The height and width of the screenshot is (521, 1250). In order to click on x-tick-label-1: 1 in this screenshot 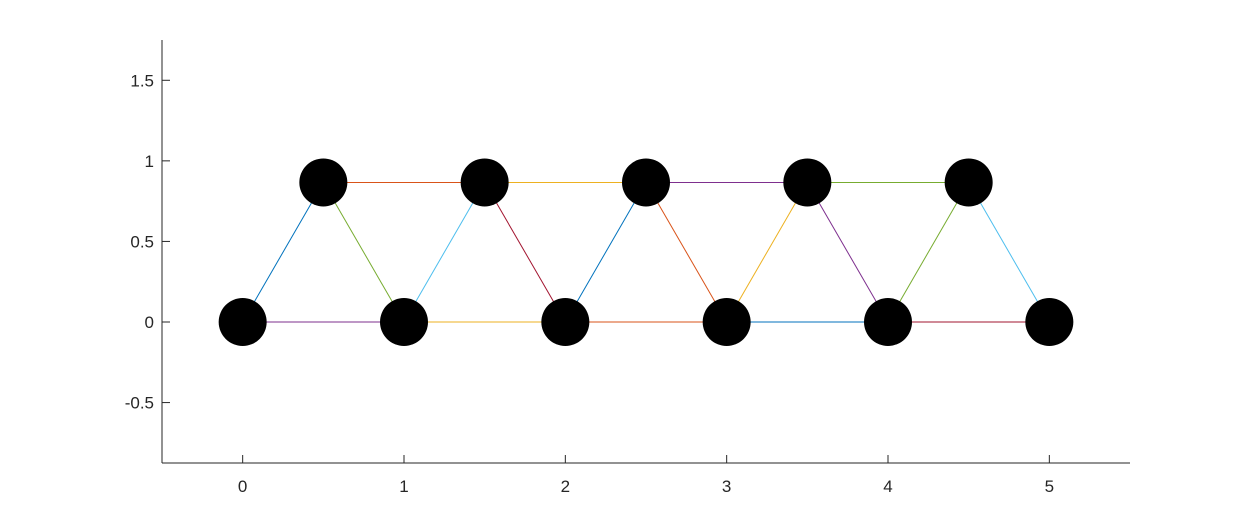, I will do `click(403, 486)`.